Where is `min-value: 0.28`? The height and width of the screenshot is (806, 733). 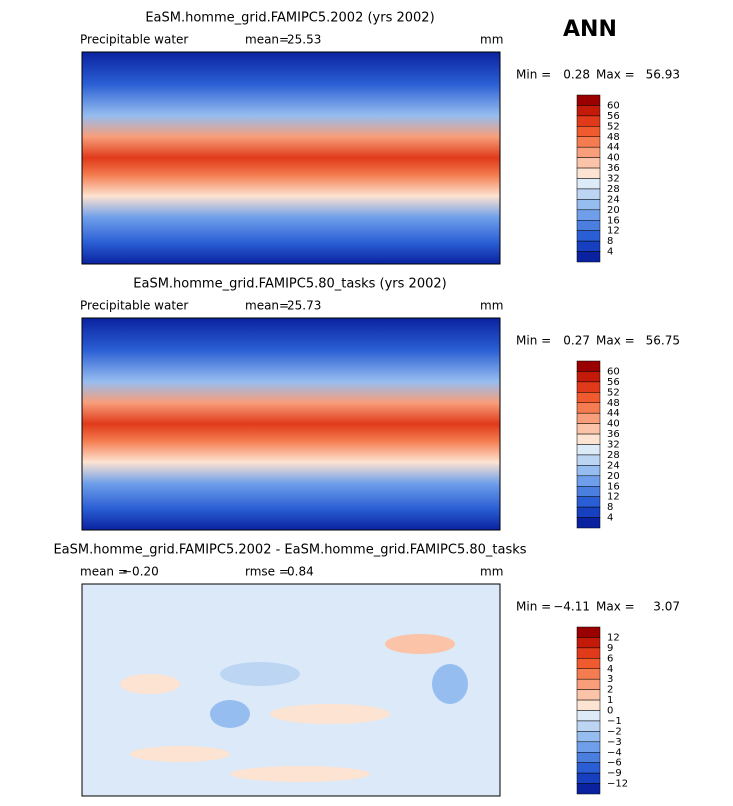 min-value: 0.28 is located at coordinates (576, 75).